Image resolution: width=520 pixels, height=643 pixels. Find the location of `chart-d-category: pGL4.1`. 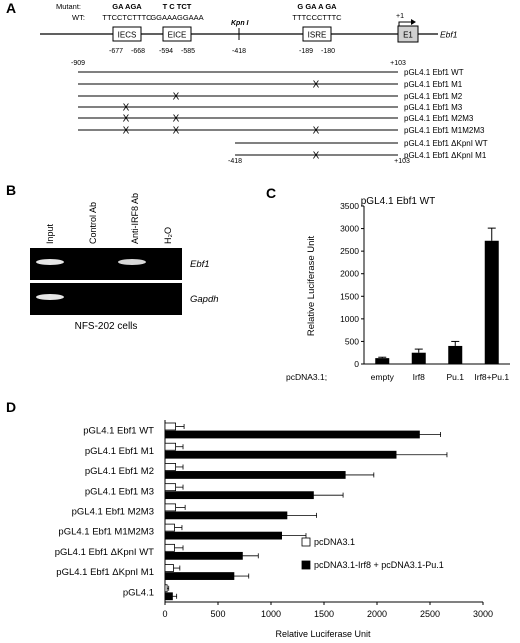

chart-d-category: pGL4.1 is located at coordinates (138, 592).